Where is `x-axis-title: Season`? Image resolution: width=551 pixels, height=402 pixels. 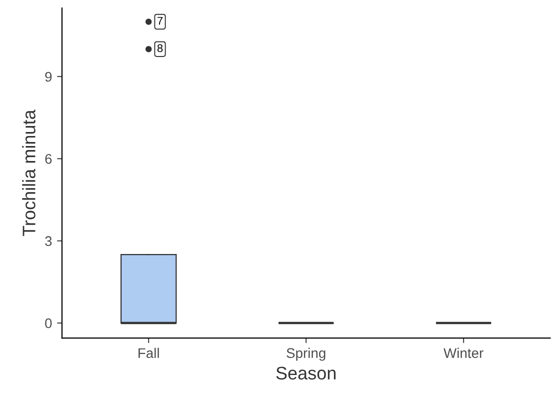
x-axis-title: Season is located at coordinates (306, 373).